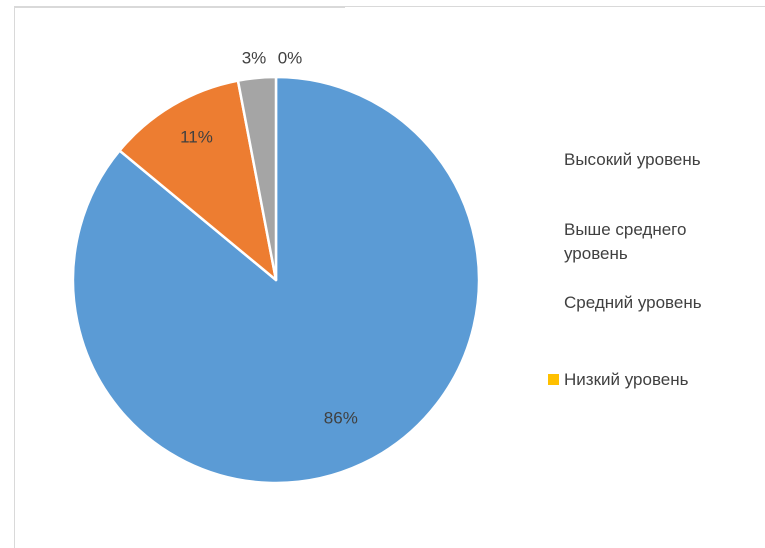 This screenshot has height=548, width=765. What do you see at coordinates (290, 58) in the screenshot?
I see `data-label-low: 0%` at bounding box center [290, 58].